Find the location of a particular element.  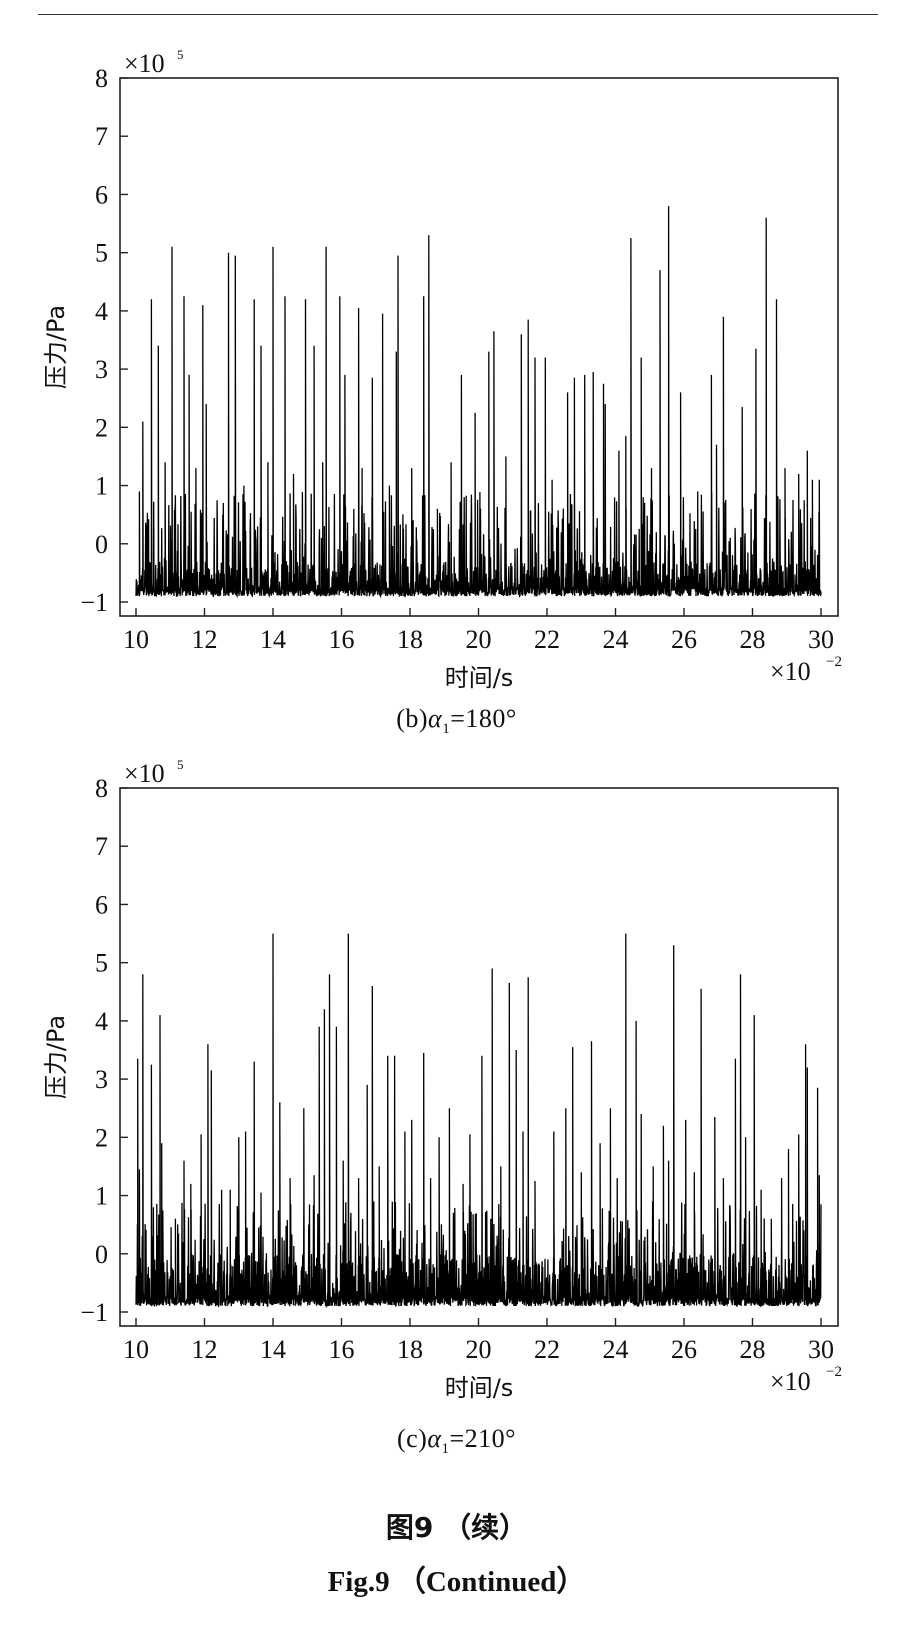

figure-caption-chinese: 图9 （续） is located at coordinates (456, 1527).